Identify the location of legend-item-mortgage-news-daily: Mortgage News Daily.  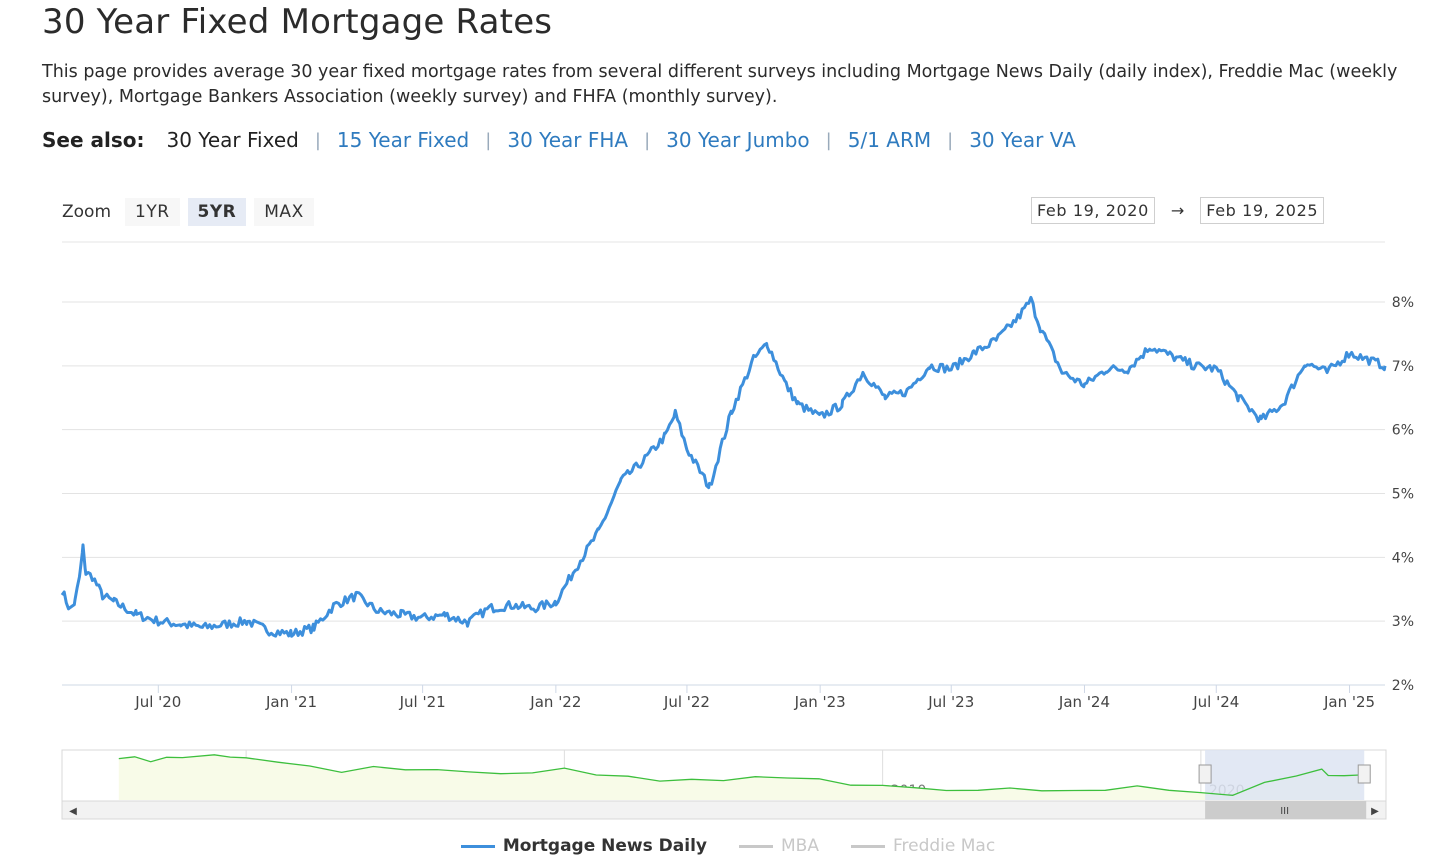
(583, 846).